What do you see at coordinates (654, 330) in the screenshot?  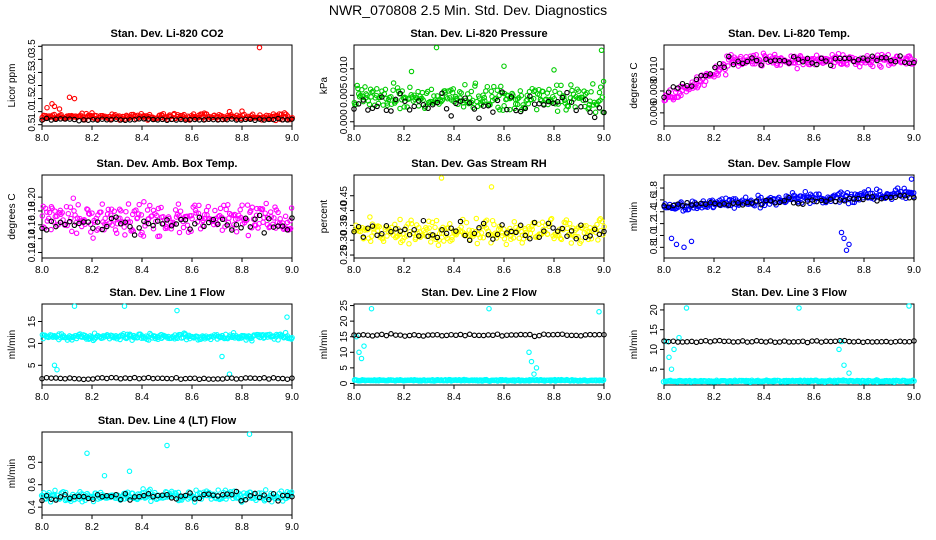 I see `y-tick-label: 15` at bounding box center [654, 330].